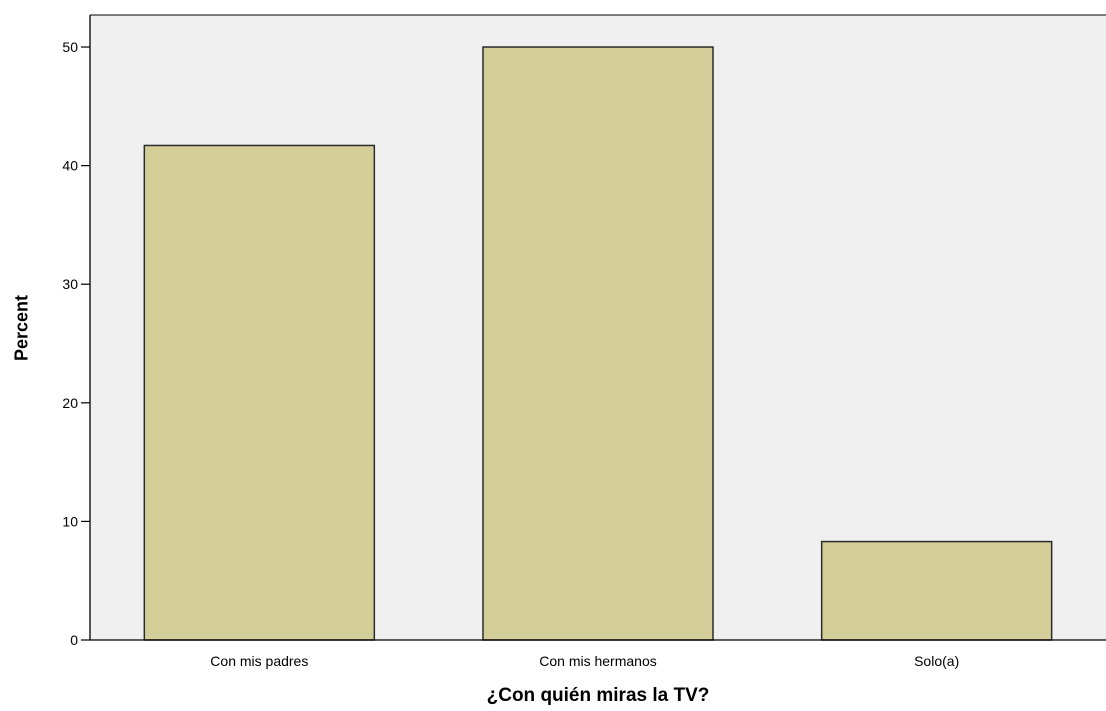  I want to click on y-tick-label: 10, so click(70, 521).